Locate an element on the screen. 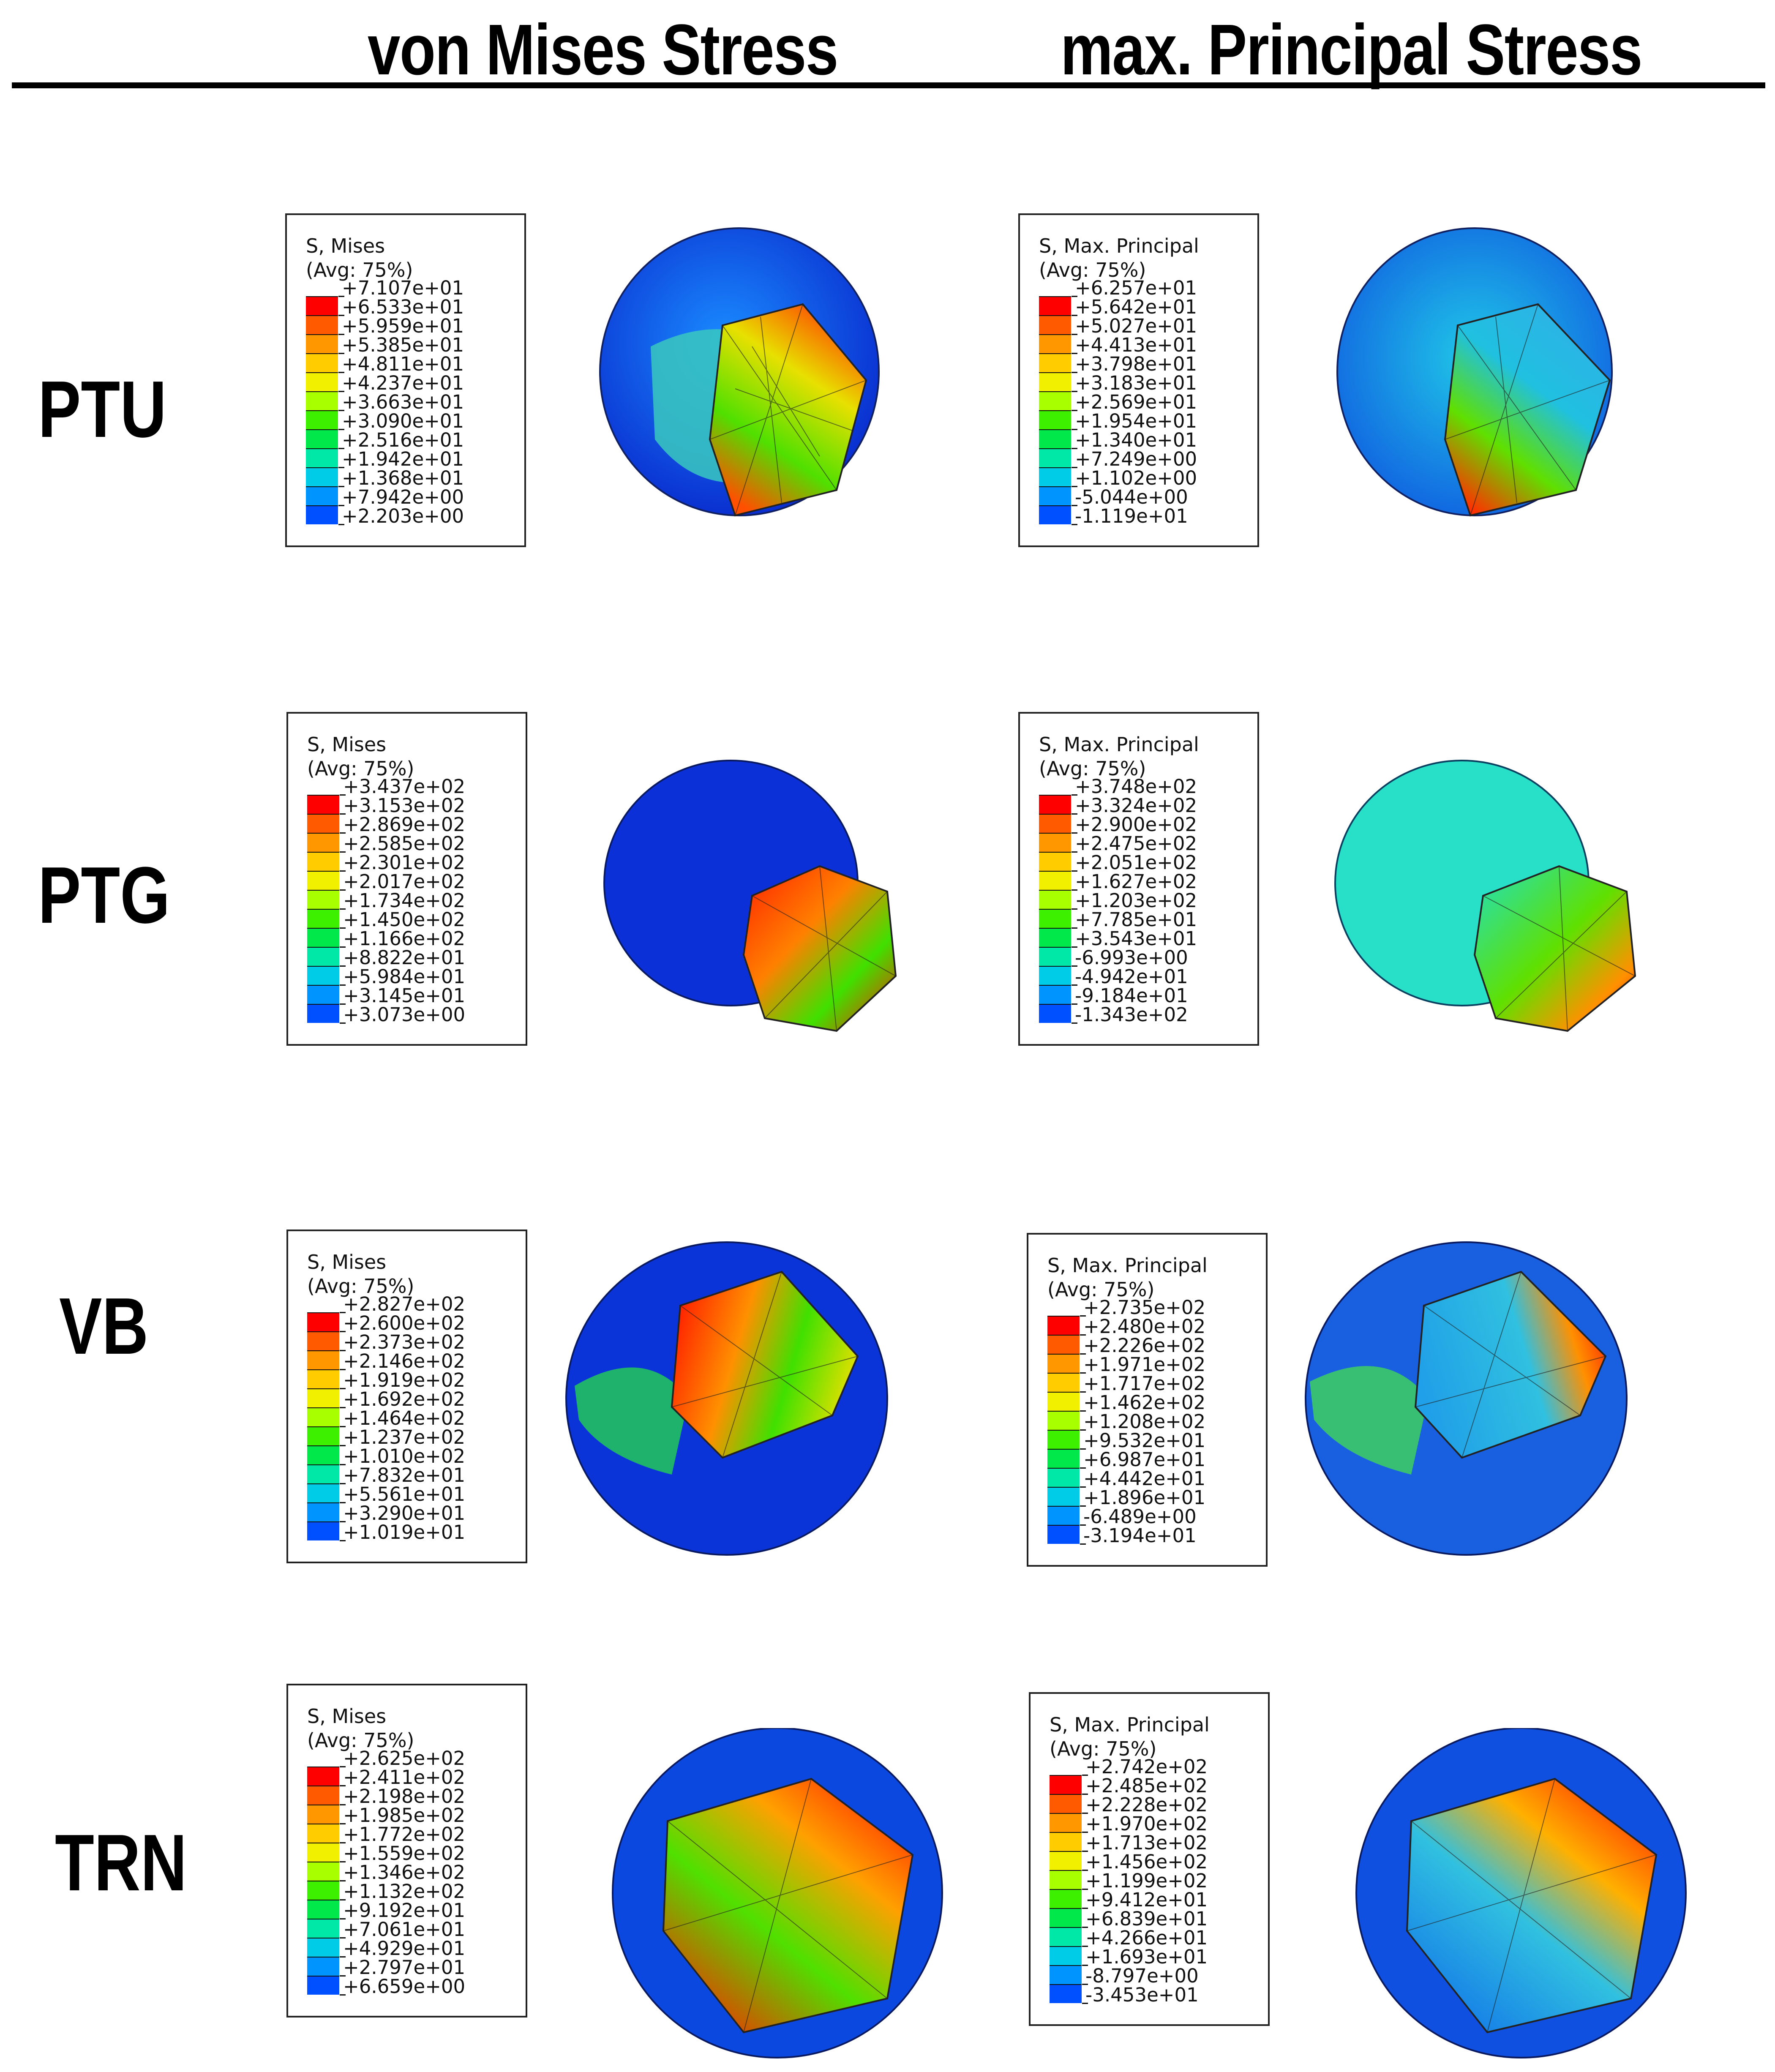  legend-value: +1.713e+02 is located at coordinates (1146, 1843).